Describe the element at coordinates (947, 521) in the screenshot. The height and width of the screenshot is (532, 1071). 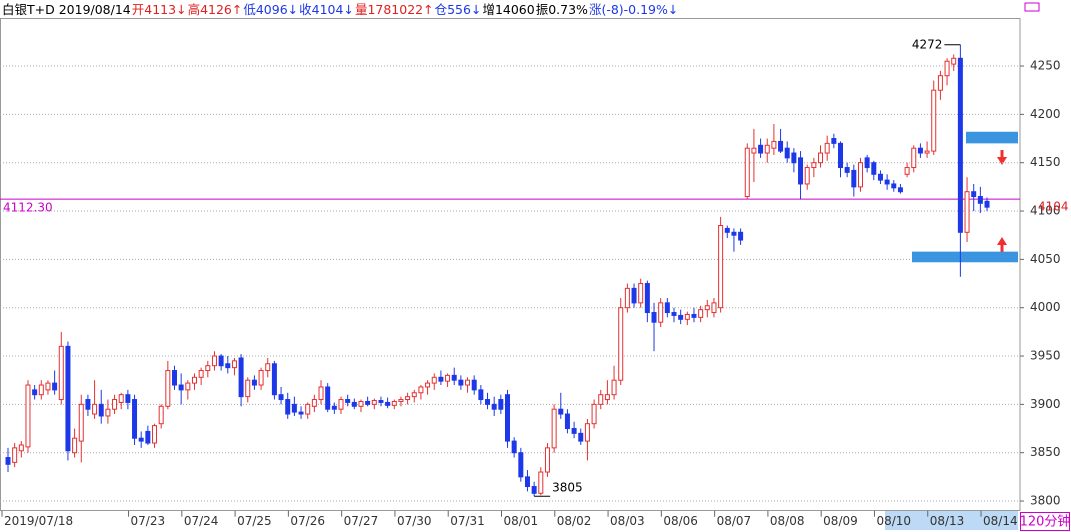
I see `x-tick-label: 08/13` at that location.